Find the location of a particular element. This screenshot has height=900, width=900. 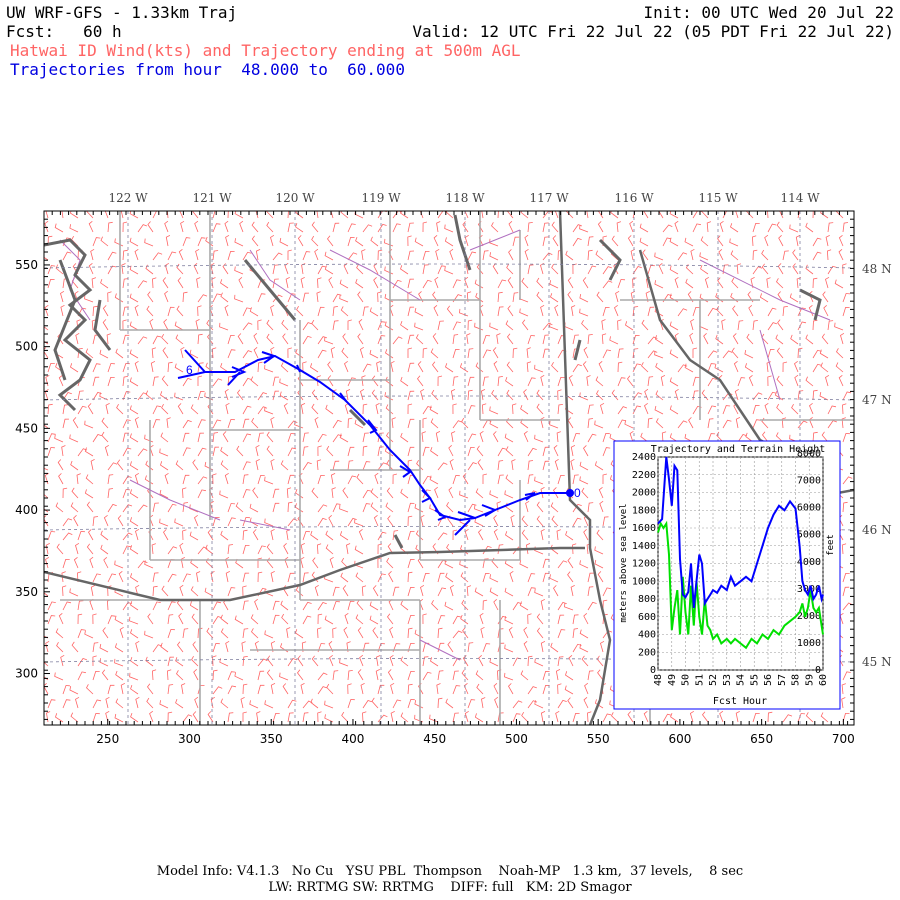

x-tick-label: 450 is located at coordinates (434, 739).